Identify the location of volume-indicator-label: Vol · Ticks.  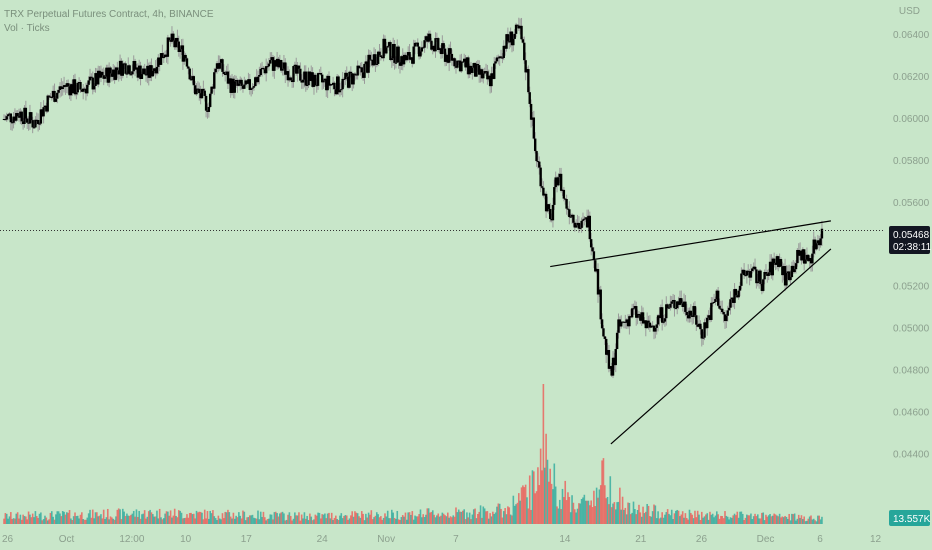
(27, 28).